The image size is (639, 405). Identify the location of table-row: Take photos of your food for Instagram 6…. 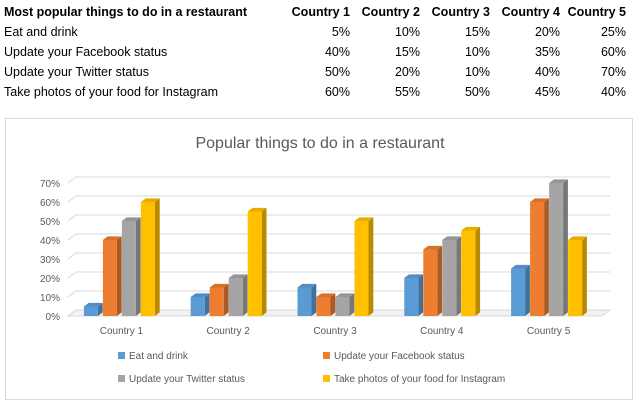
(315, 92).